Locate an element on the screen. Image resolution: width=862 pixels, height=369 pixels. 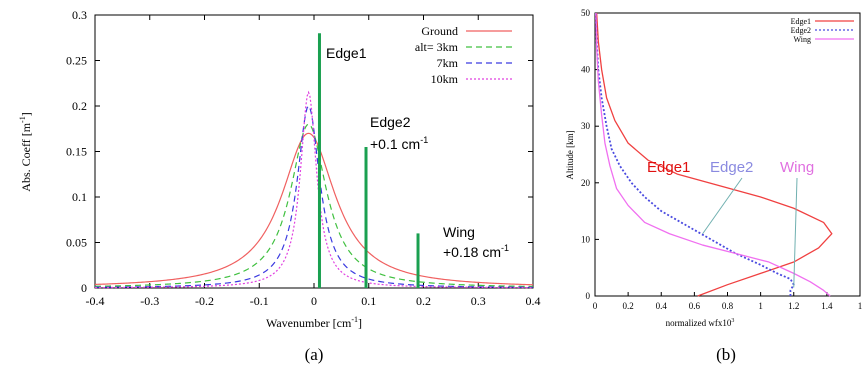
panel-a-legend: Ground alt= 3km 7km 10km is located at coordinates (463, 55).